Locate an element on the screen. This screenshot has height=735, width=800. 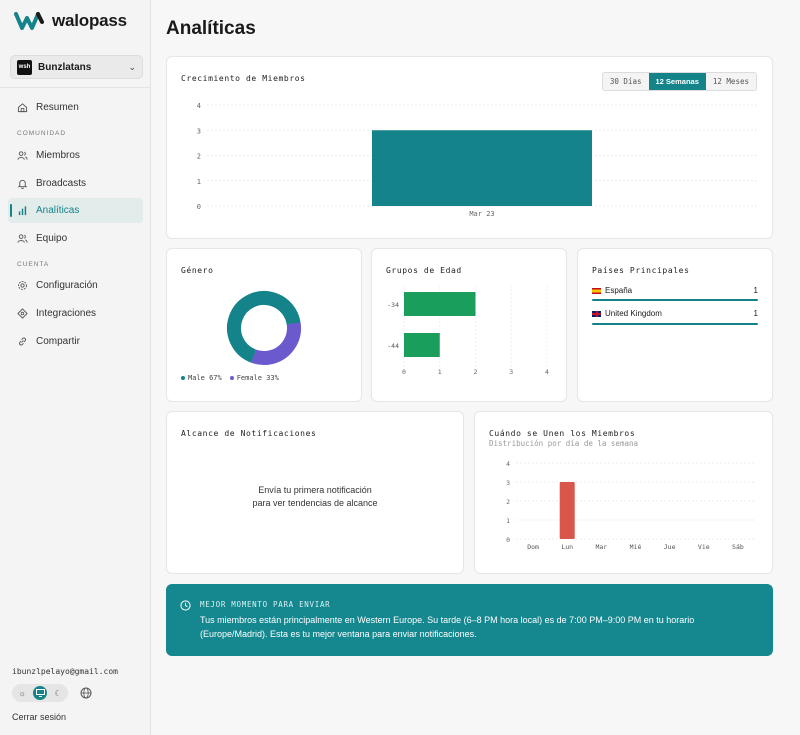
country-name: United Kingdom is located at coordinates (633, 313).